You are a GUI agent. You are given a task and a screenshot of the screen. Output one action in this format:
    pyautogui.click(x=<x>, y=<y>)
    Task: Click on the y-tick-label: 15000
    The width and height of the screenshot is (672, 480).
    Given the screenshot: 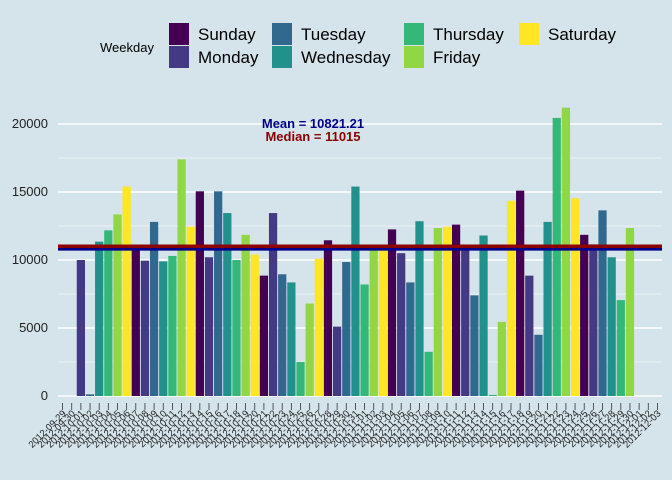 What is the action you would take?
    pyautogui.click(x=30, y=191)
    